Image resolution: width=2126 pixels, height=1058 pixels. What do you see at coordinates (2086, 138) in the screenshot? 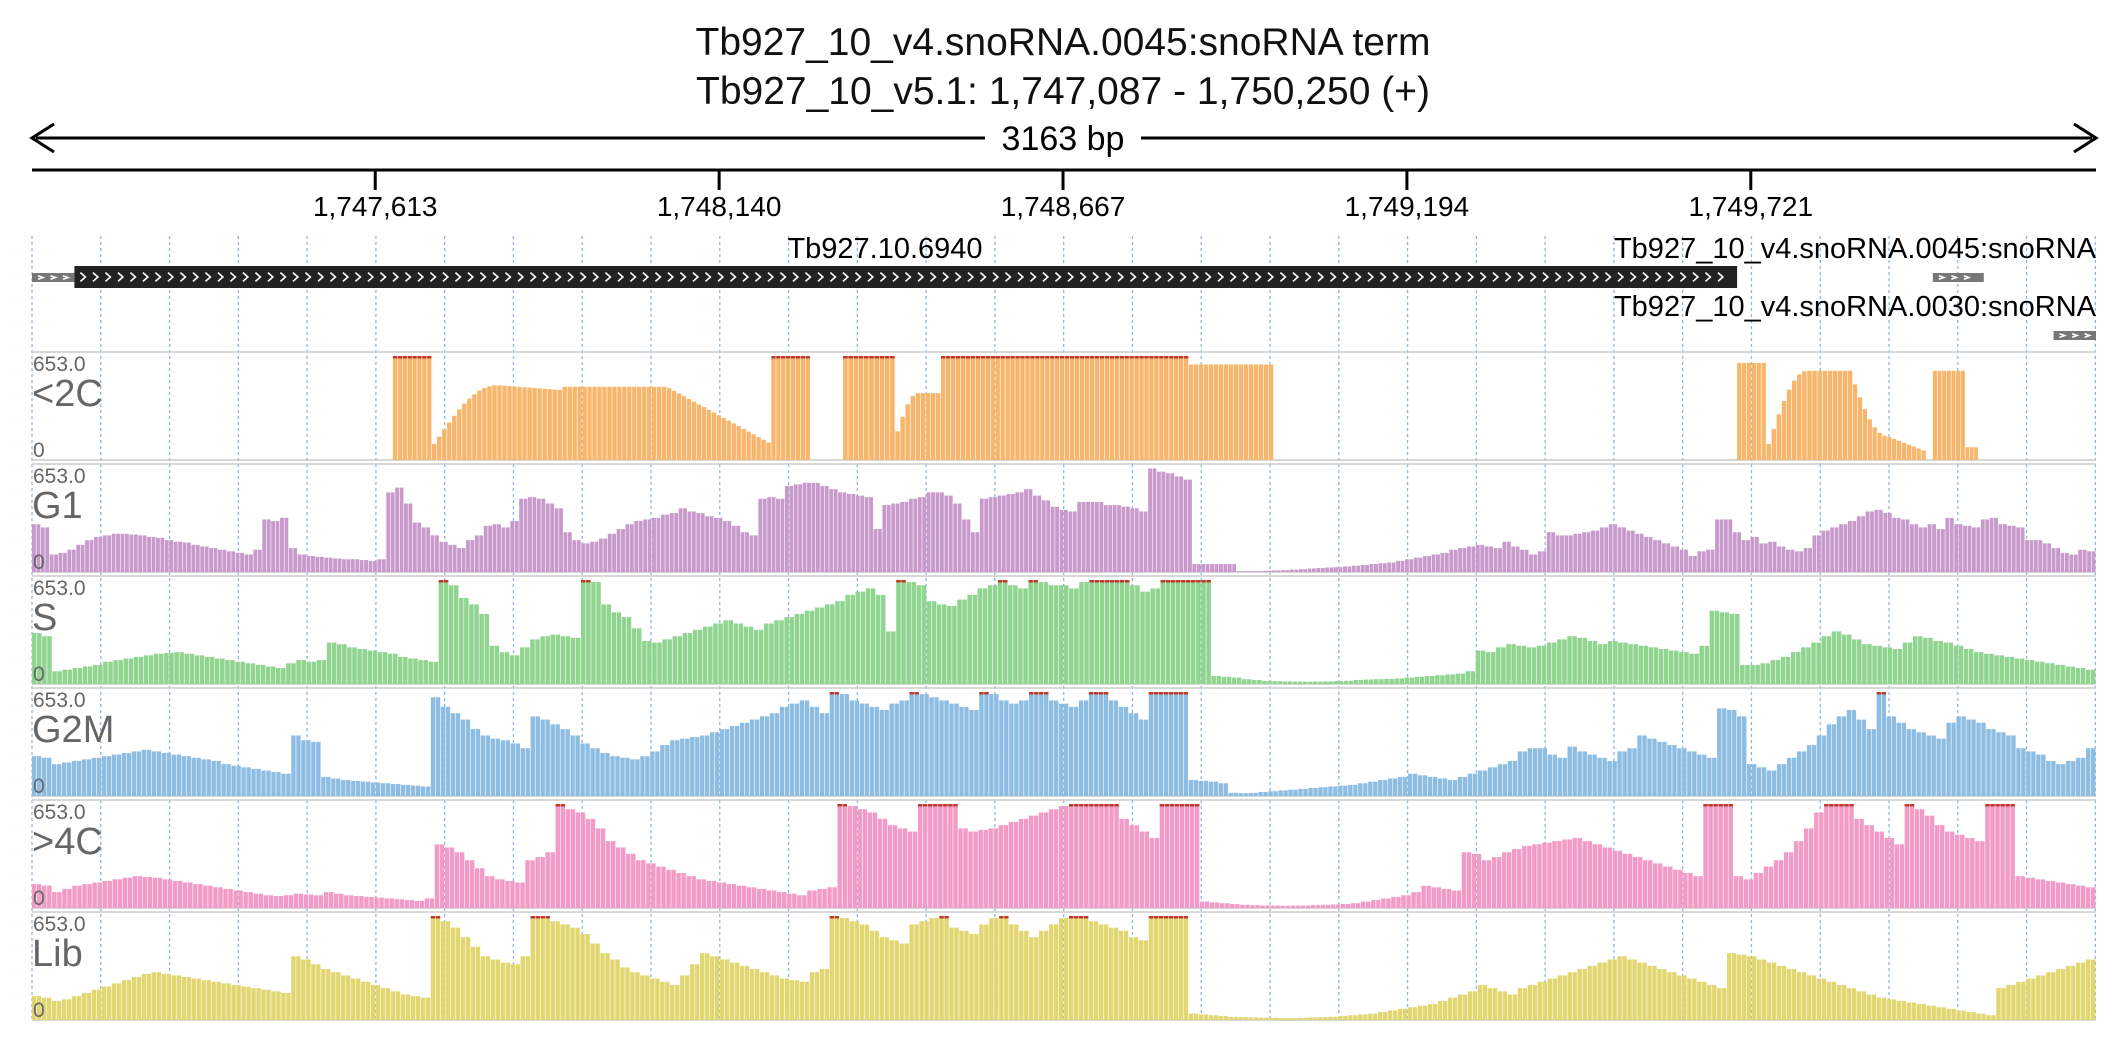
I see `span-arrow-right` at bounding box center [2086, 138].